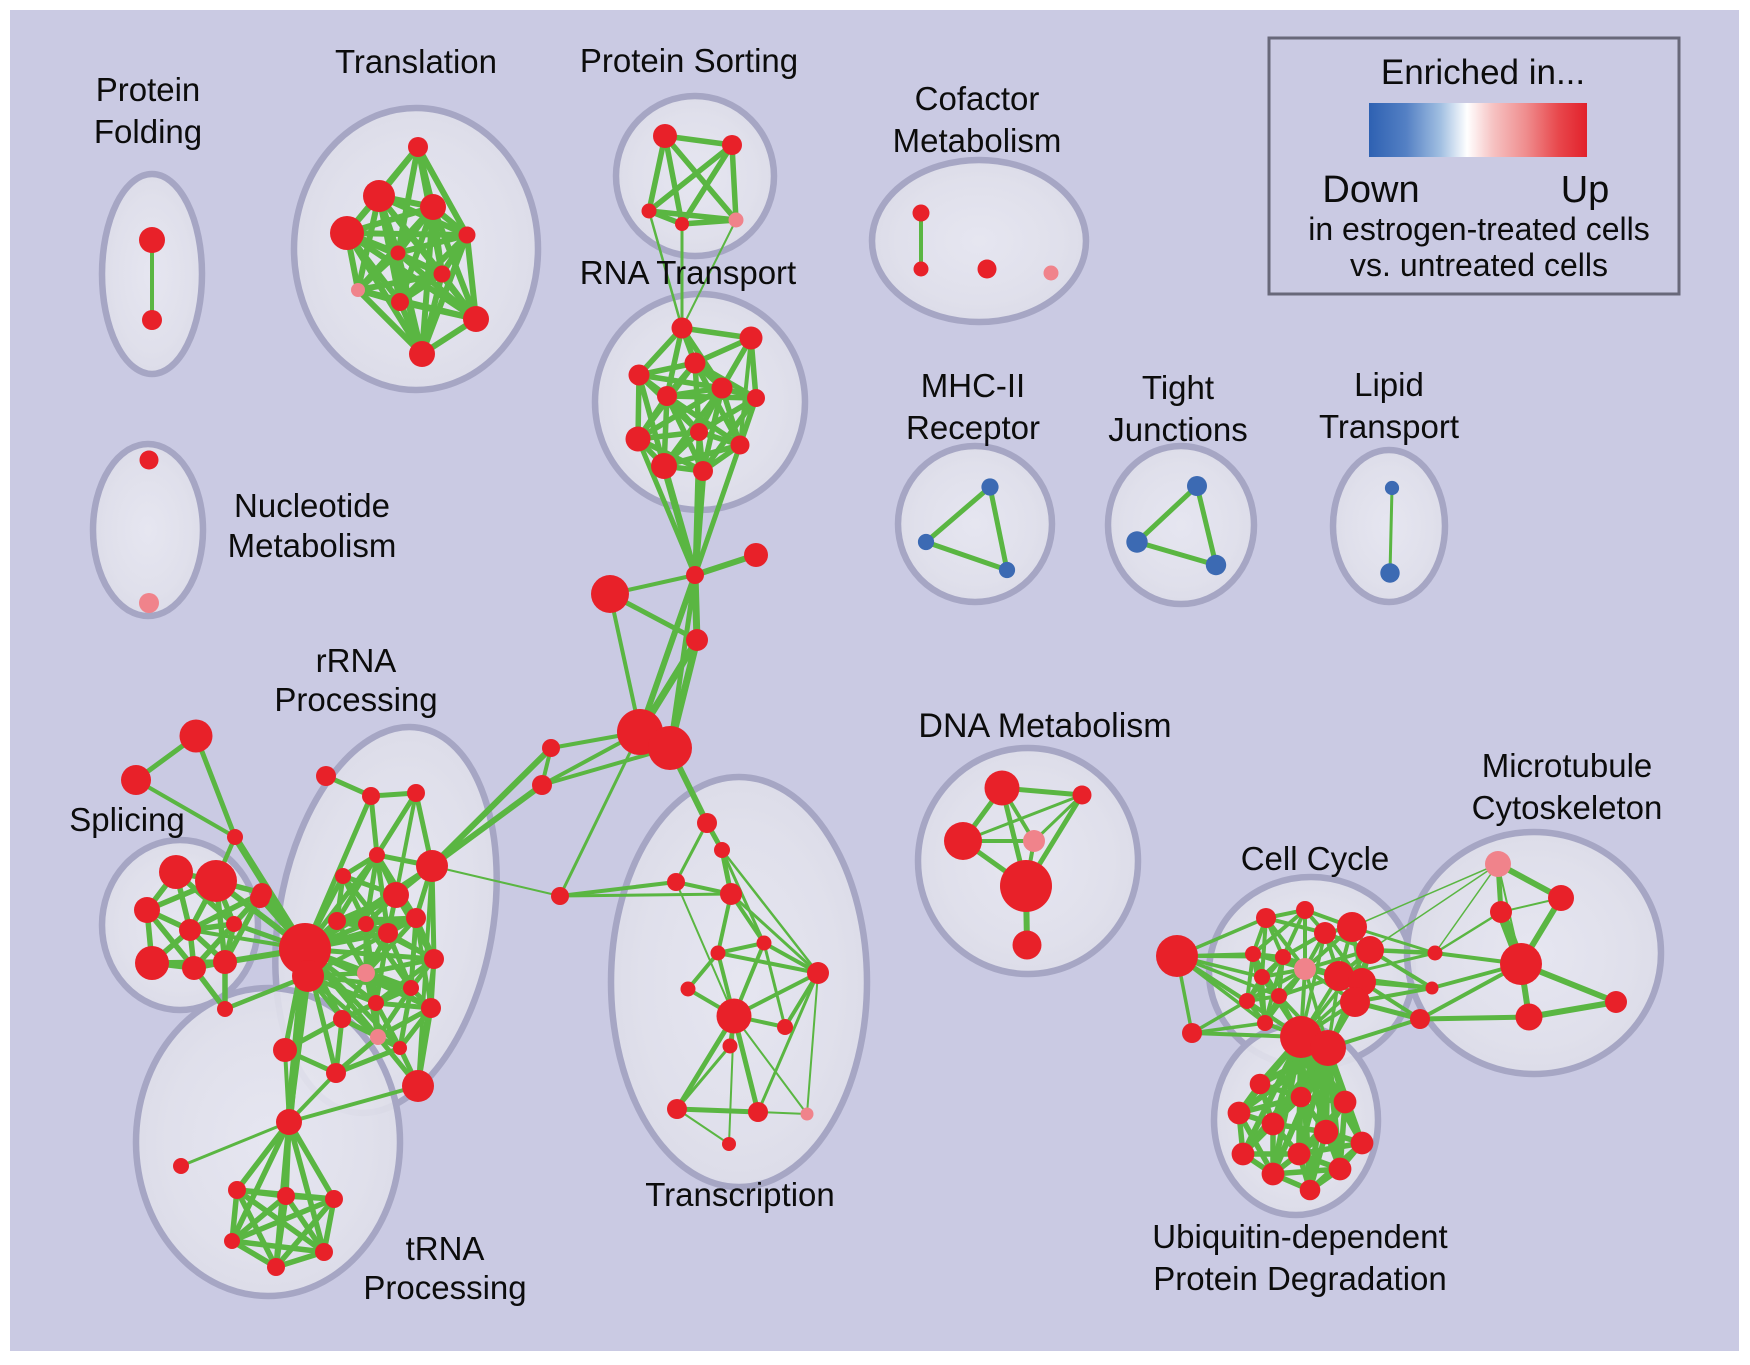 This screenshot has width=1750, height=1365. What do you see at coordinates (445, 1248) in the screenshot?
I see `svg-text: tRNA` at bounding box center [445, 1248].